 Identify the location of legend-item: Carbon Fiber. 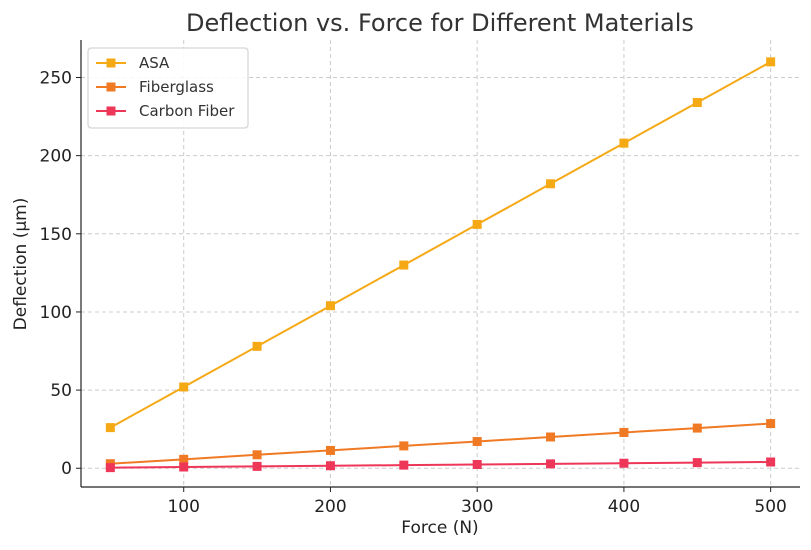
(165, 111).